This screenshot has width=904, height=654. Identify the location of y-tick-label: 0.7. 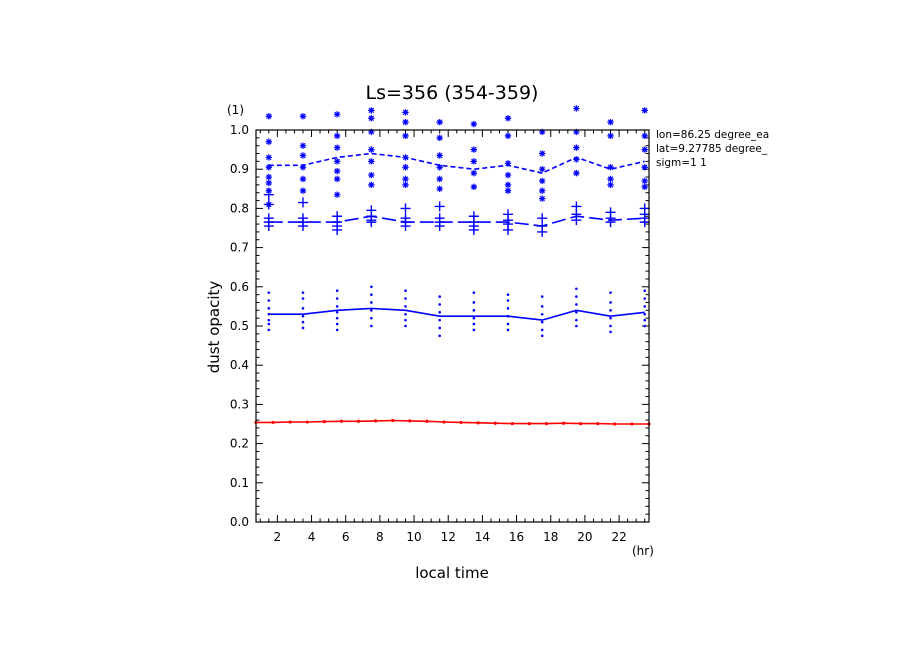
(239, 248).